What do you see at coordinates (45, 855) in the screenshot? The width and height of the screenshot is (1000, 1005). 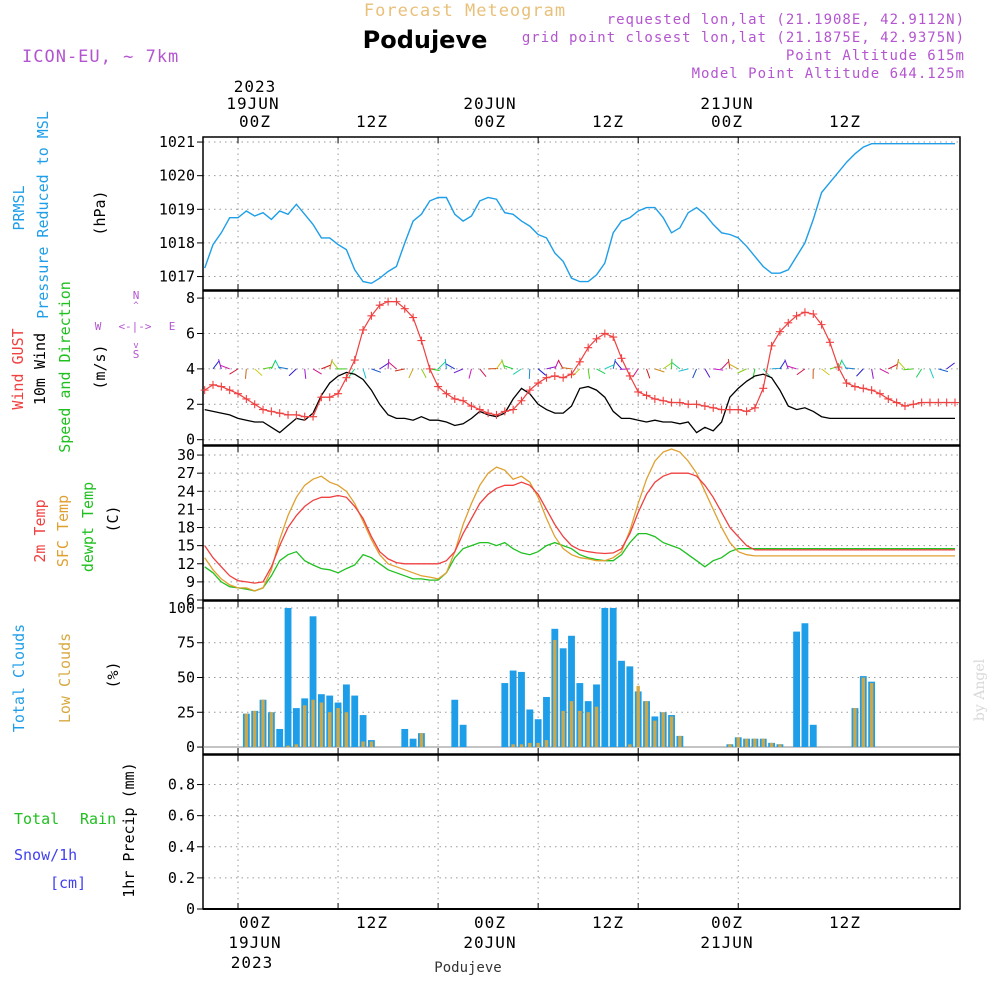 I see `snow-label: Snow/1h` at bounding box center [45, 855].